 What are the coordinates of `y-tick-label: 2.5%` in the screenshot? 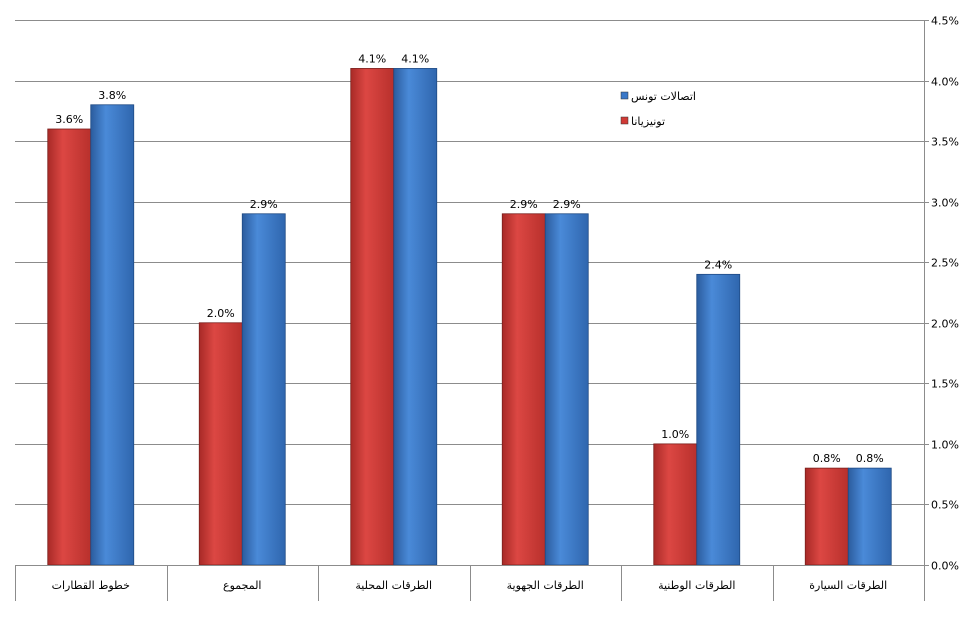 It's located at (945, 263).